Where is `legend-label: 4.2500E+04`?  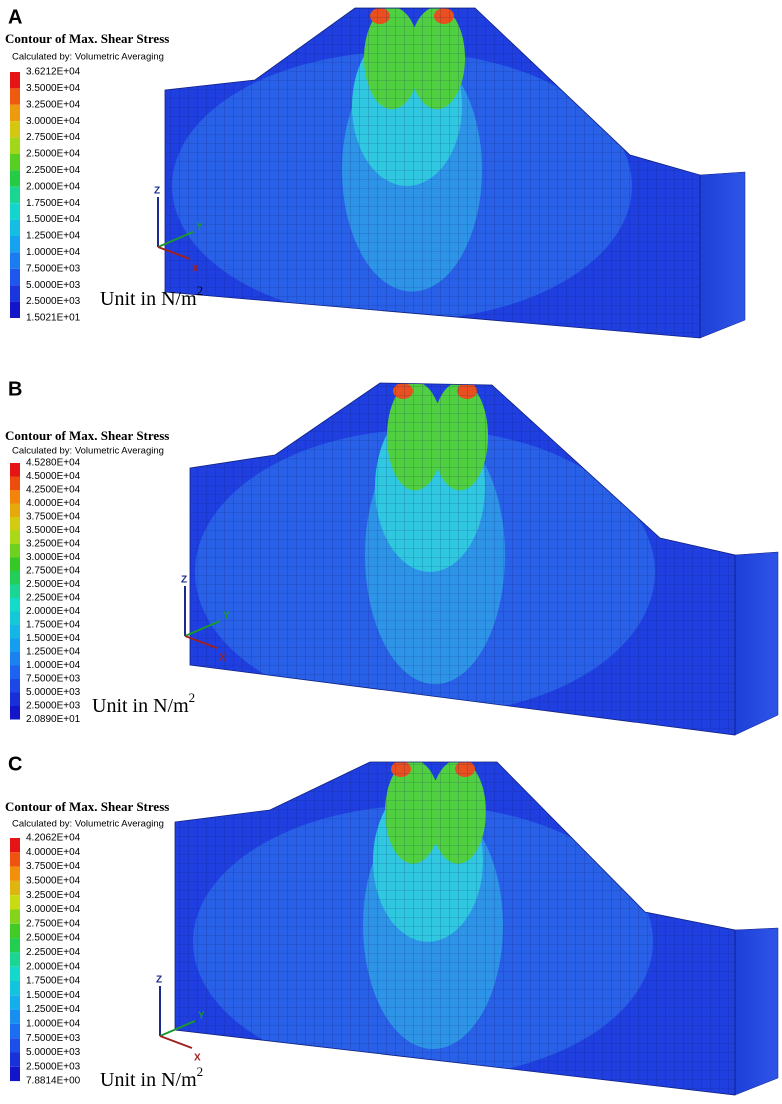 legend-label: 4.2500E+04 is located at coordinates (53, 490).